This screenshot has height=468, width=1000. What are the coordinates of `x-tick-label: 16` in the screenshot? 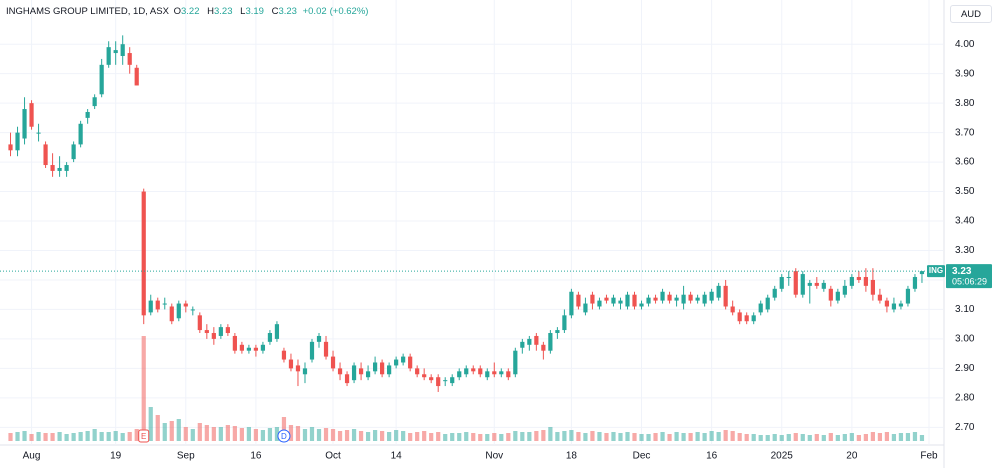 It's located at (712, 456).